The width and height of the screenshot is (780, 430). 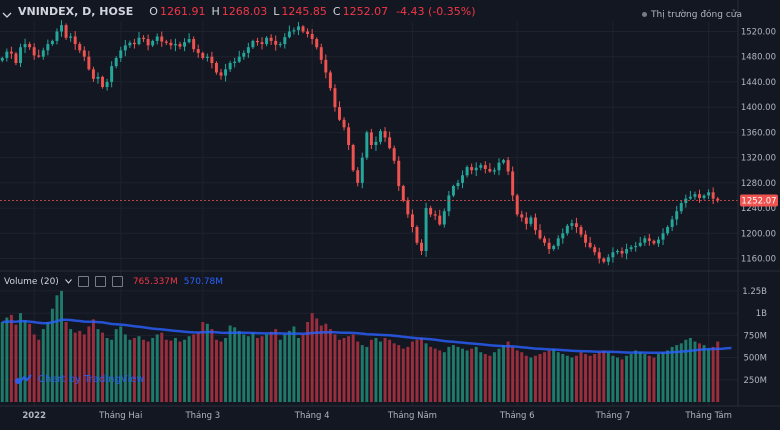 What do you see at coordinates (31, 281) in the screenshot?
I see `volume-title: Volume (20)` at bounding box center [31, 281].